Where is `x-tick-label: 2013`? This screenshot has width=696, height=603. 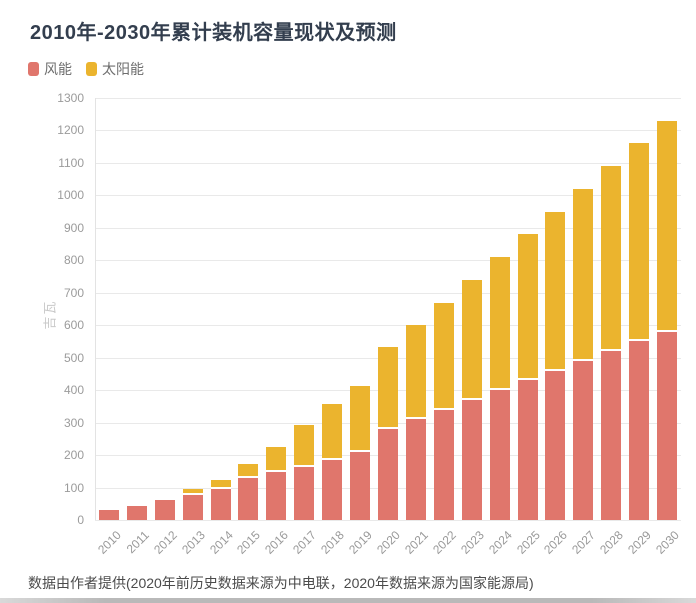 x-tick-label: 2013 is located at coordinates (193, 542).